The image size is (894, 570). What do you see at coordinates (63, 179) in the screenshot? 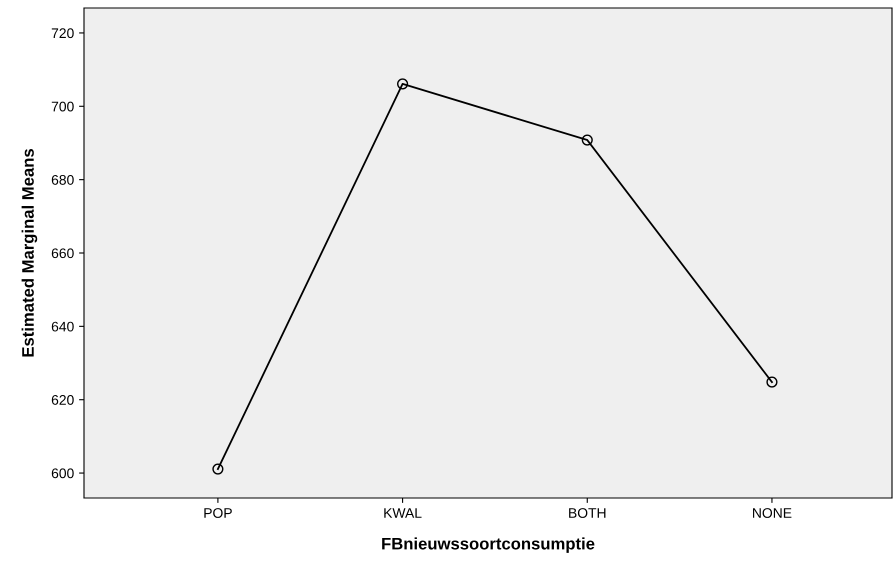
I see `y-tick-label: 680` at bounding box center [63, 179].